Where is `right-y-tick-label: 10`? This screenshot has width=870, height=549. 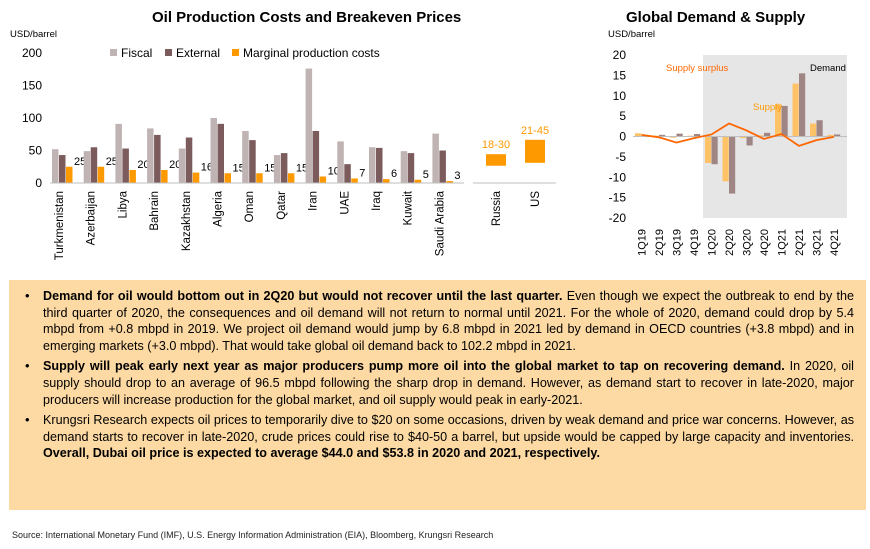 right-y-tick-label: 10 is located at coordinates (620, 96).